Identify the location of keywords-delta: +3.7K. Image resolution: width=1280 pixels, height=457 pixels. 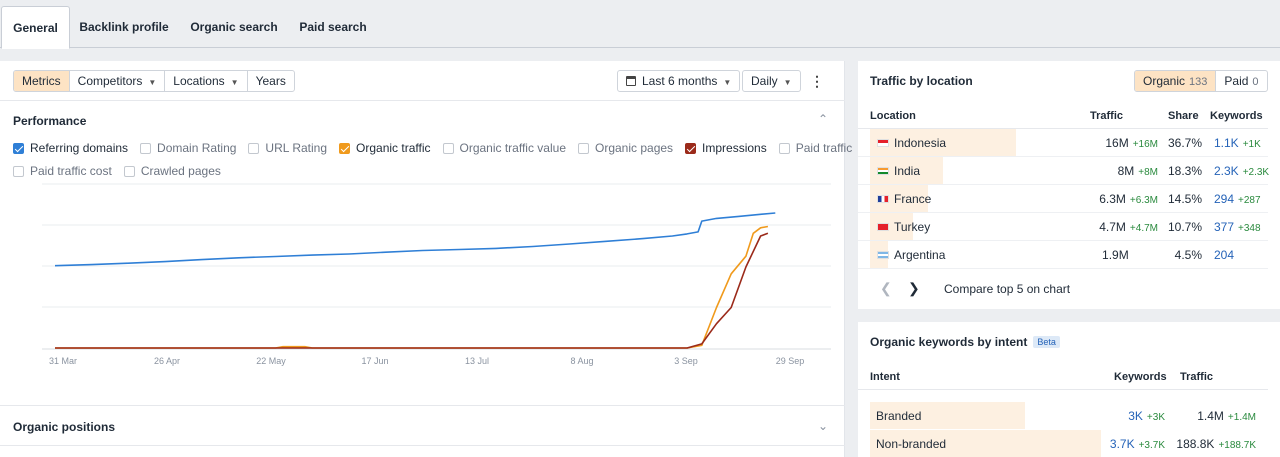
(1151, 445).